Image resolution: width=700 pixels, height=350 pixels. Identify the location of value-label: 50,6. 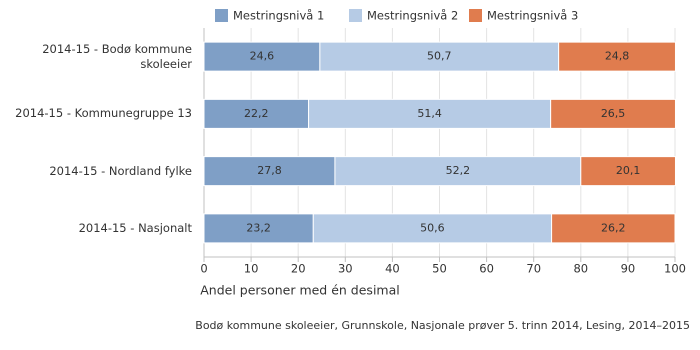
(432, 227).